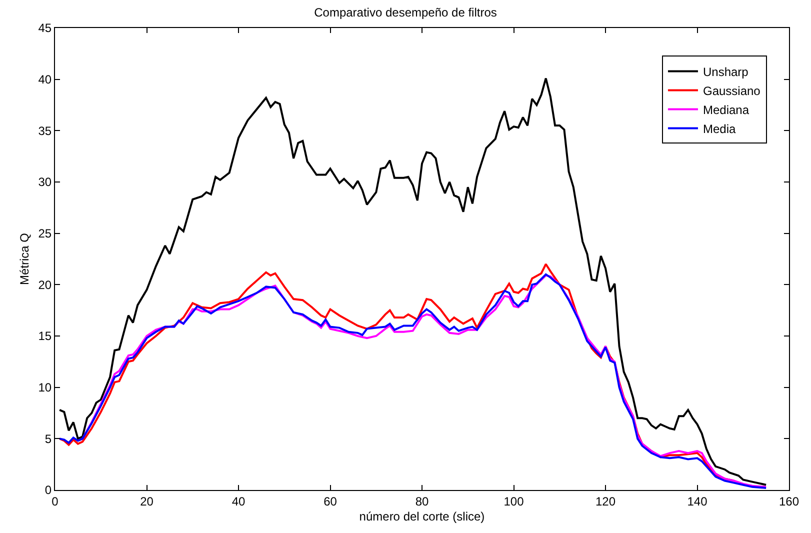 This screenshot has width=811, height=533. What do you see at coordinates (45, 336) in the screenshot?
I see `y-tick-label: 15` at bounding box center [45, 336].